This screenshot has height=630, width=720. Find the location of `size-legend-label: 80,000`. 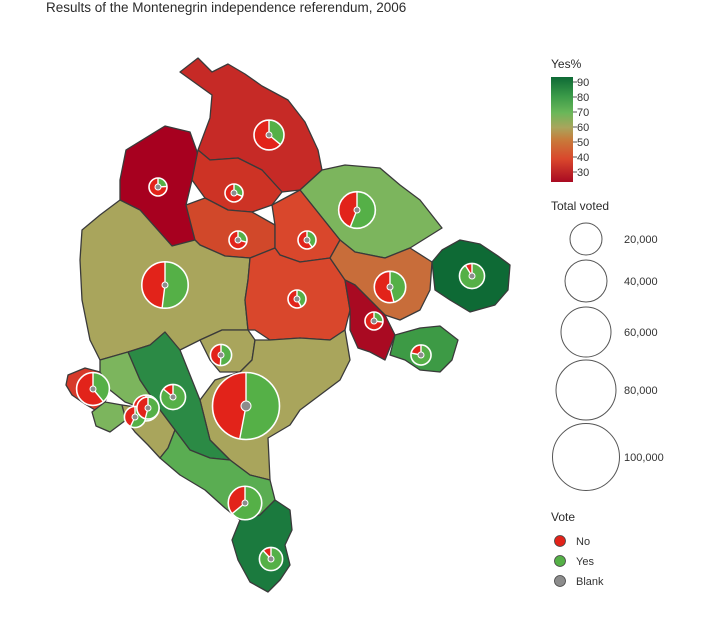

size-legend-label: 80,000 is located at coordinates (641, 391).